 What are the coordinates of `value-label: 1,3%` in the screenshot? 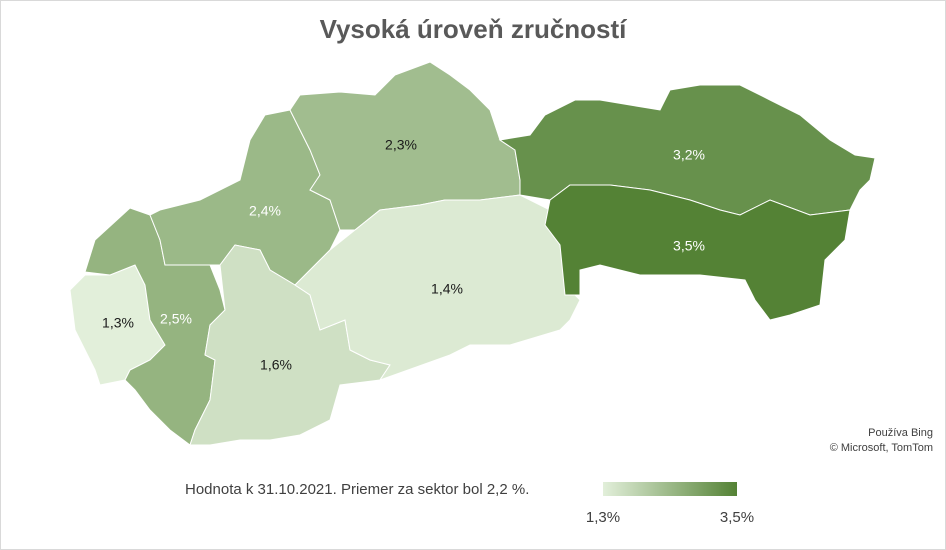 It's located at (118, 323).